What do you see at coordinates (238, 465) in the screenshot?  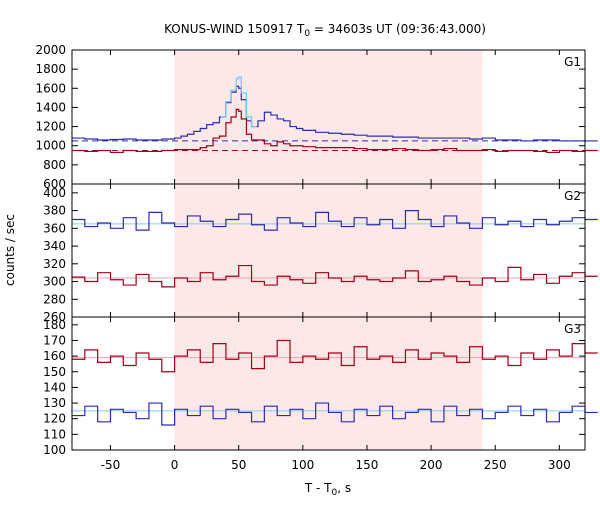 I see `x-tick-label: 50` at bounding box center [238, 465].